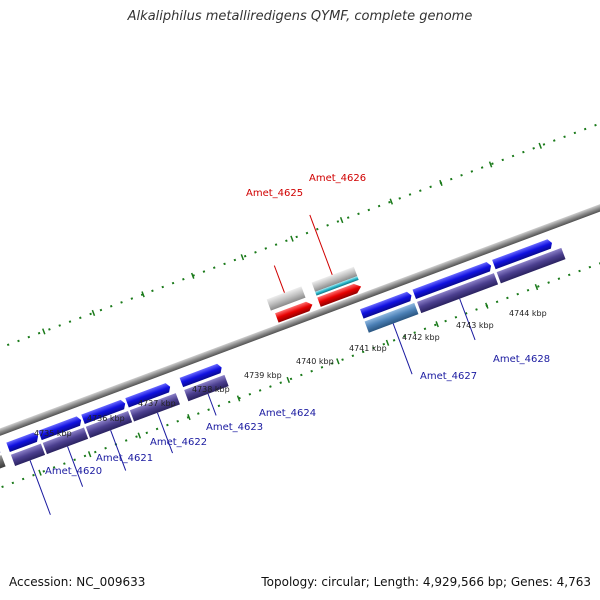 Image resolution: width=600 pixels, height=600 pixels. What do you see at coordinates (421, 337) in the screenshot?
I see `kbp-label: 4742 kbp` at bounding box center [421, 337].